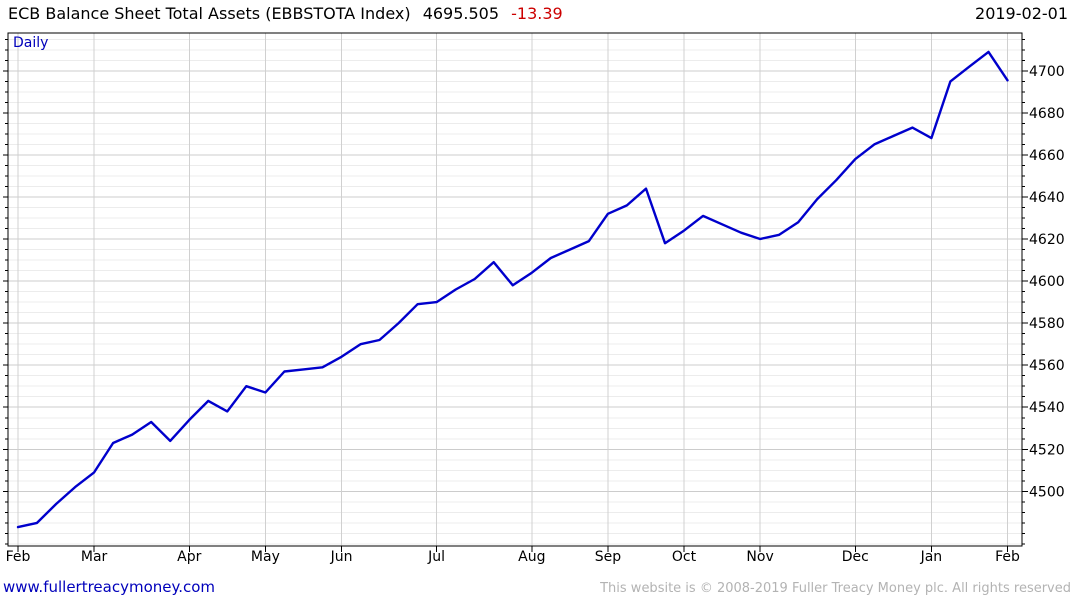 The height and width of the screenshot is (600, 1075). I want to click on svg-text: 4660, so click(1047, 156).